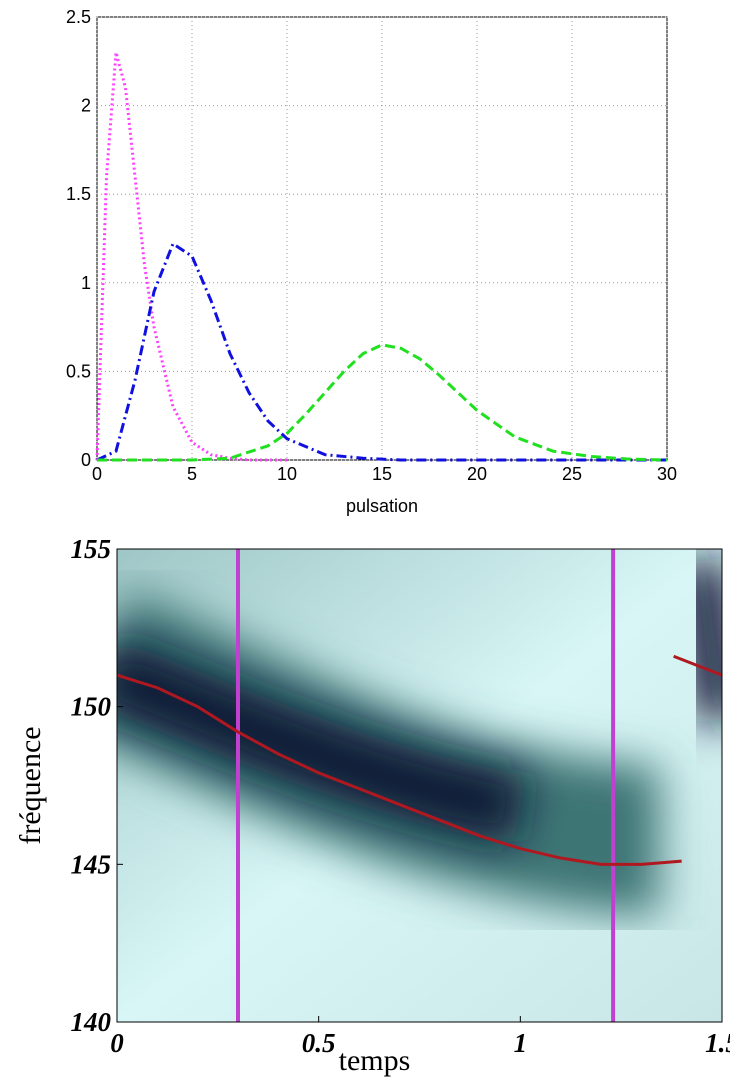 Image resolution: width=730 pixels, height=1083 pixels. Describe the element at coordinates (86, 283) in the screenshot. I see `y-tick-label: 1` at that location.